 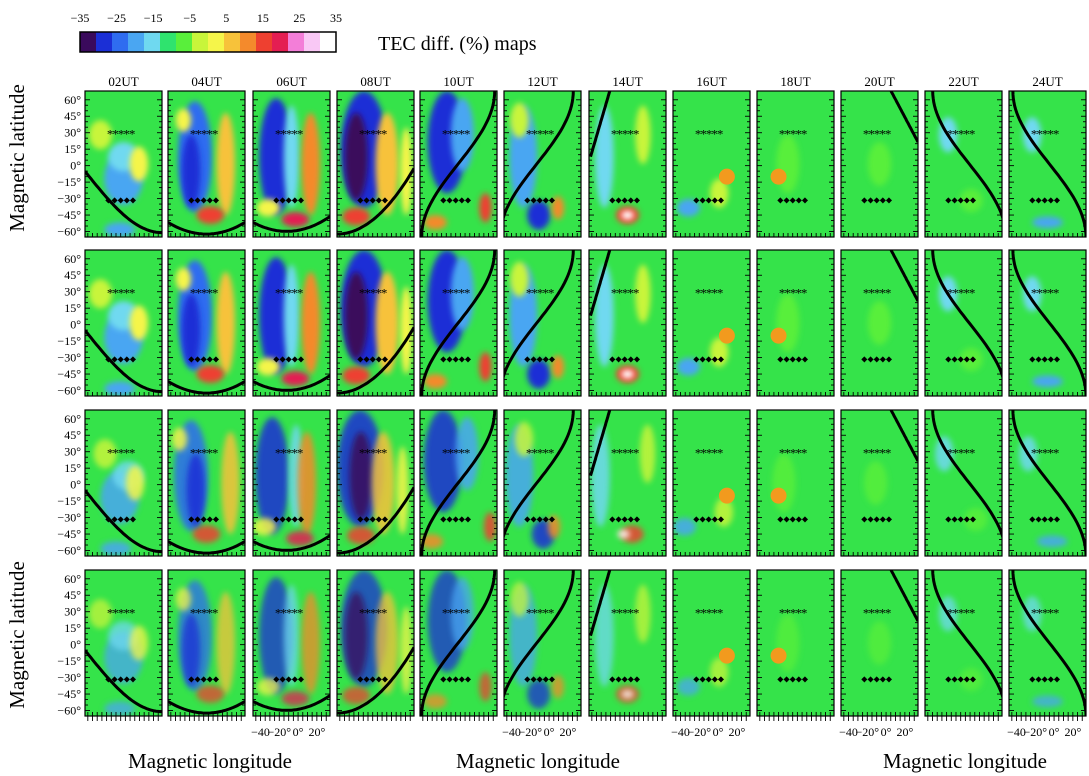 What do you see at coordinates (75, 485) in the screenshot?
I see `y-tick-label: 0°` at bounding box center [75, 485].